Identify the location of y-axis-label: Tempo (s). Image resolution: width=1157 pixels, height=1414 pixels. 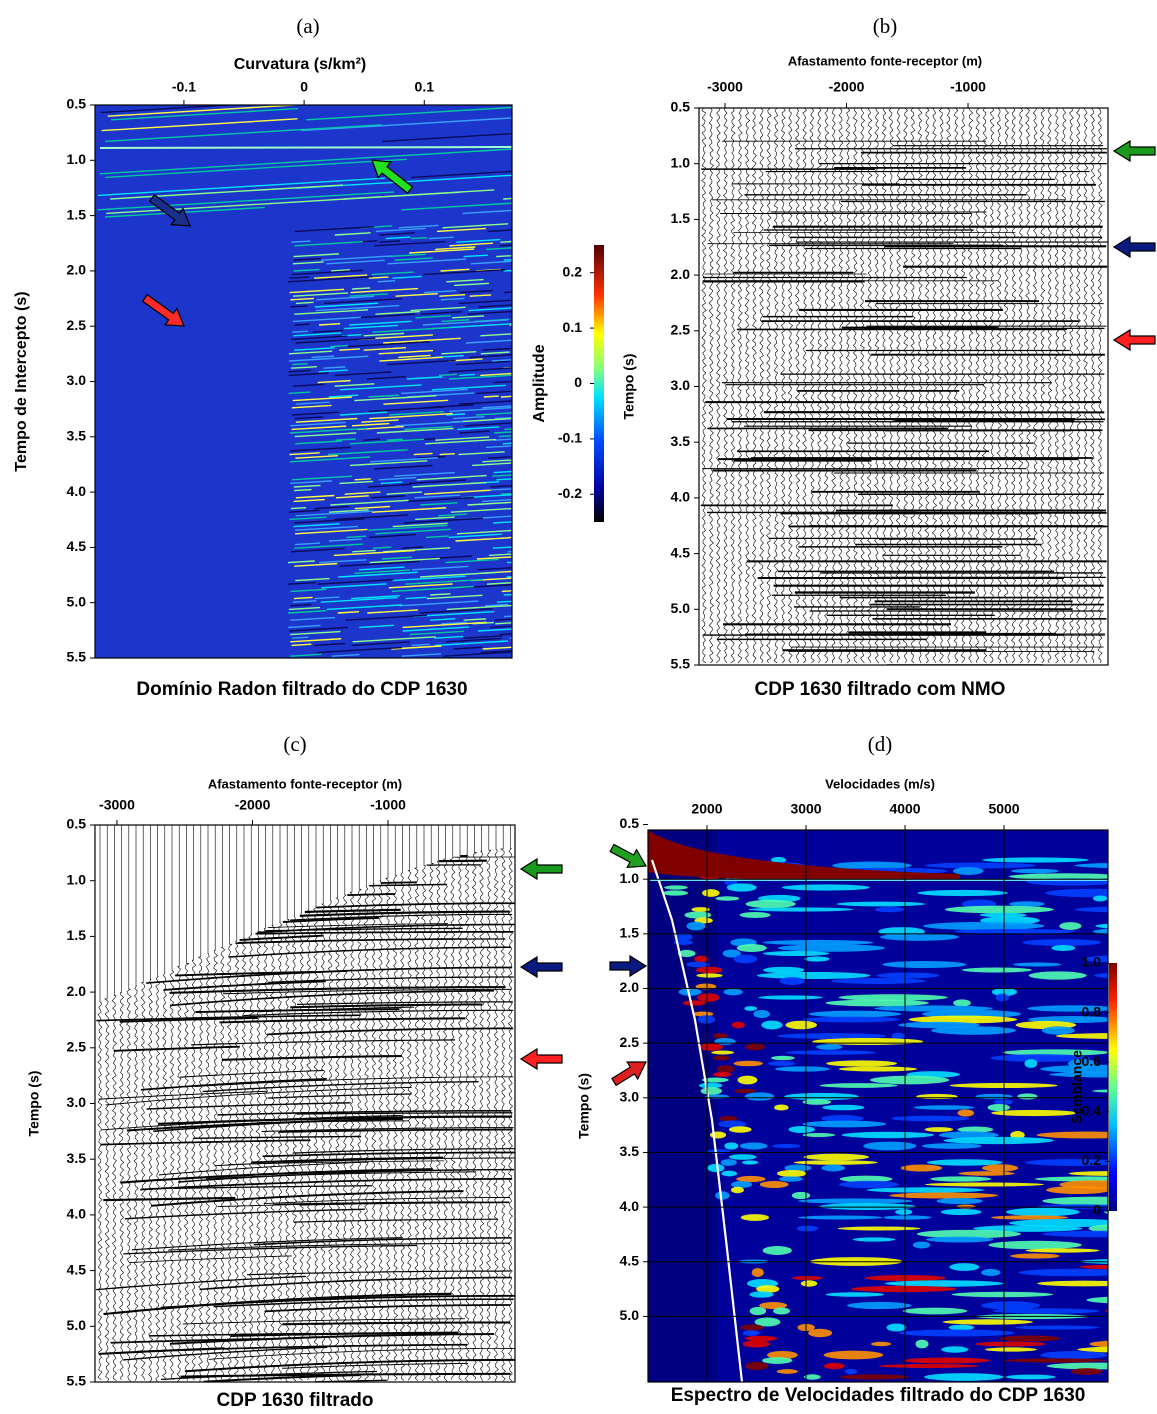
(584, 1106).